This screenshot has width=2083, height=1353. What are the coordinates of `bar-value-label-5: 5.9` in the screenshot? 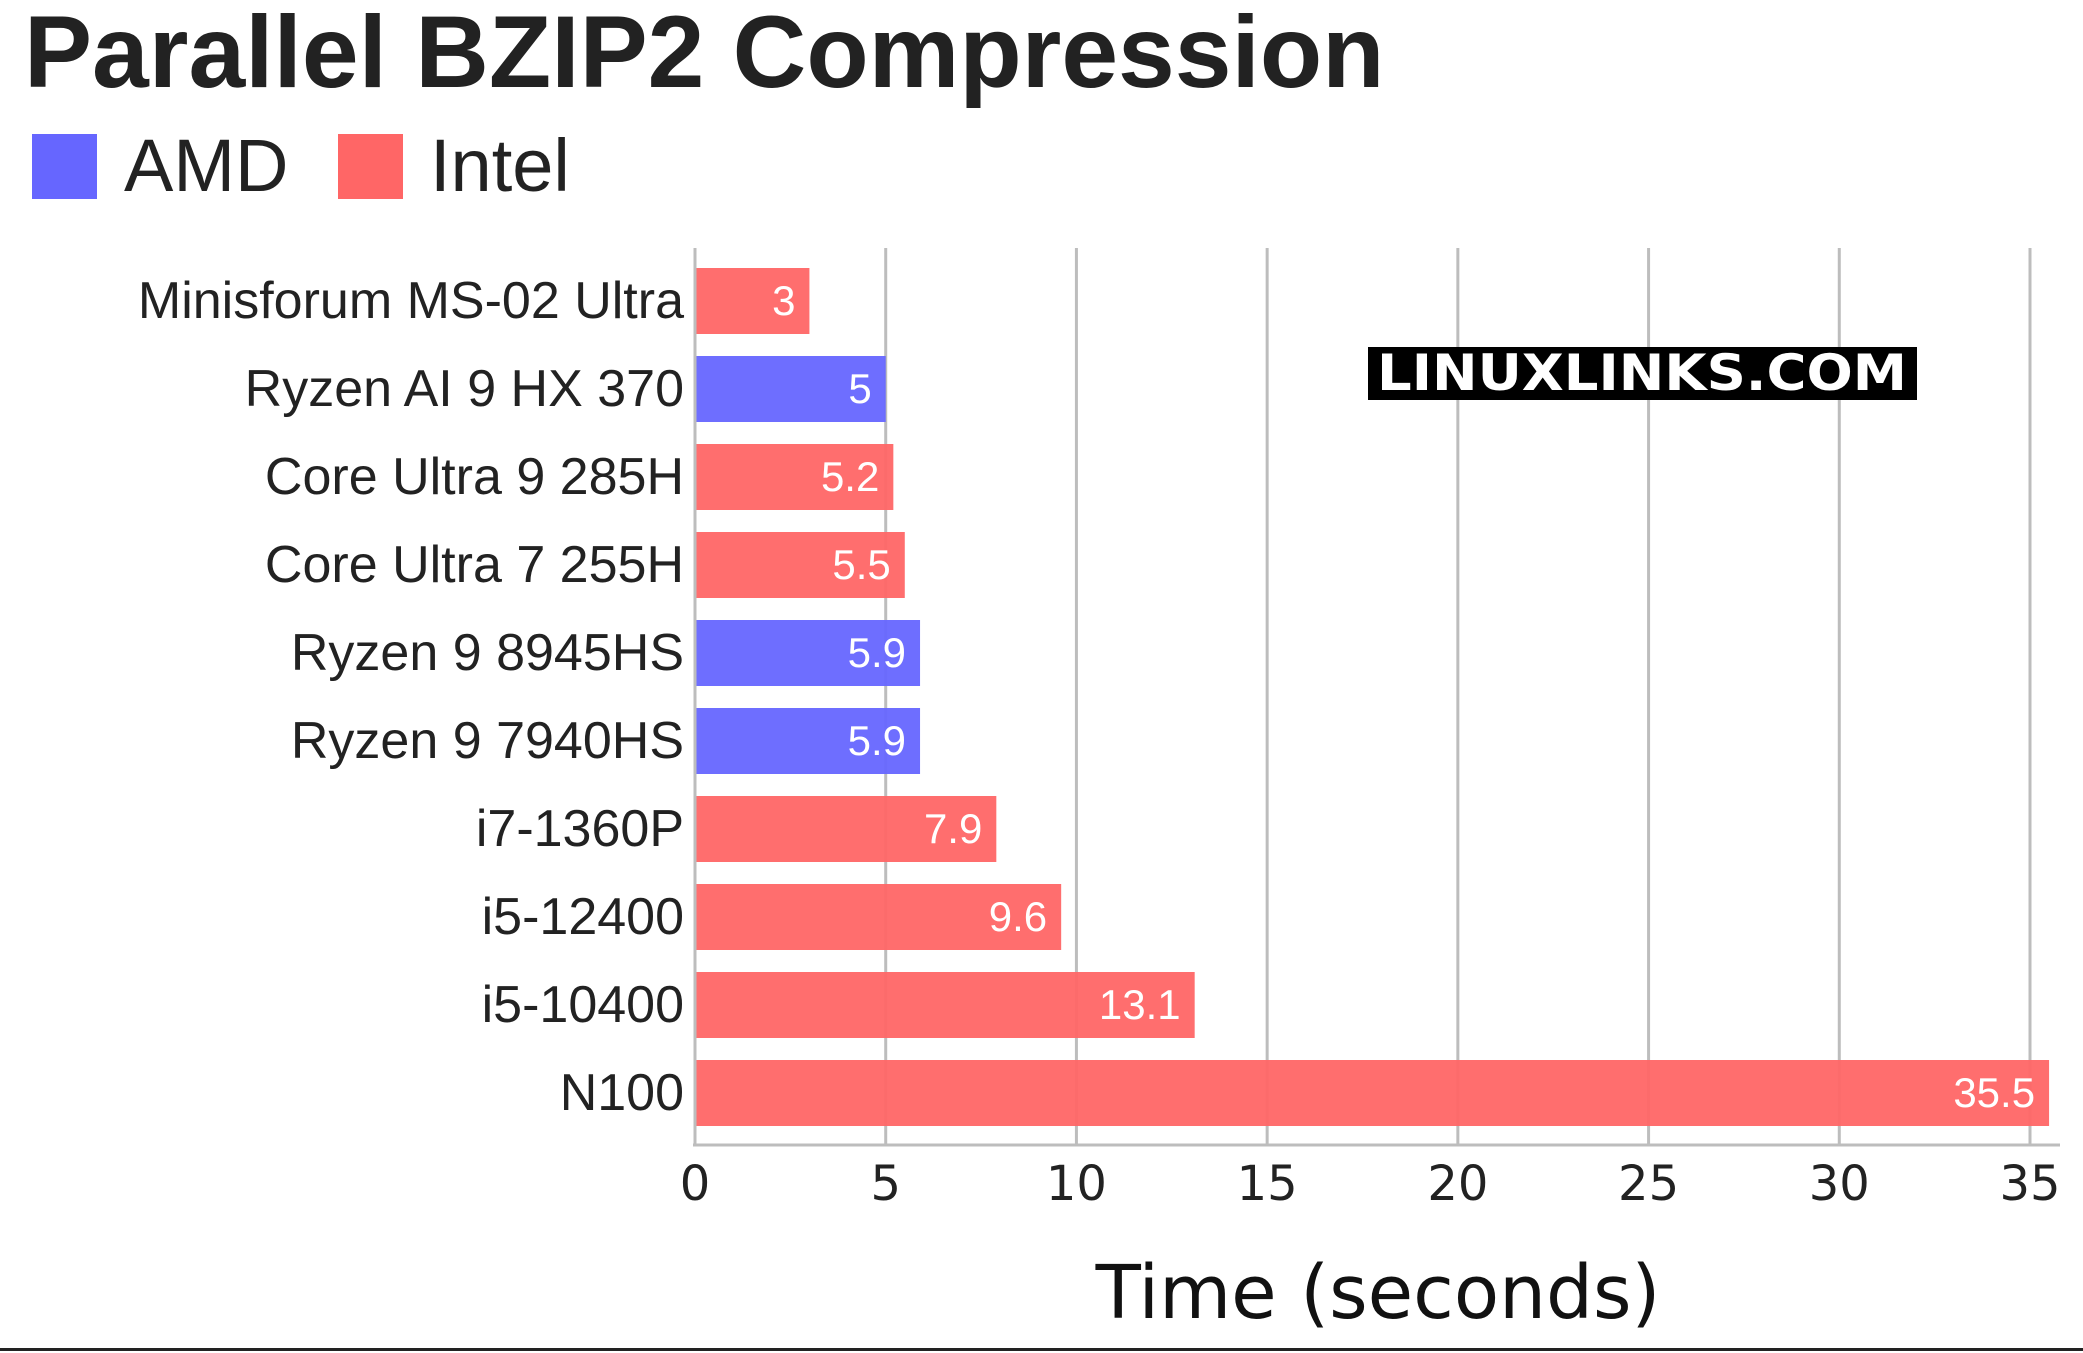 It's located at (877, 652).